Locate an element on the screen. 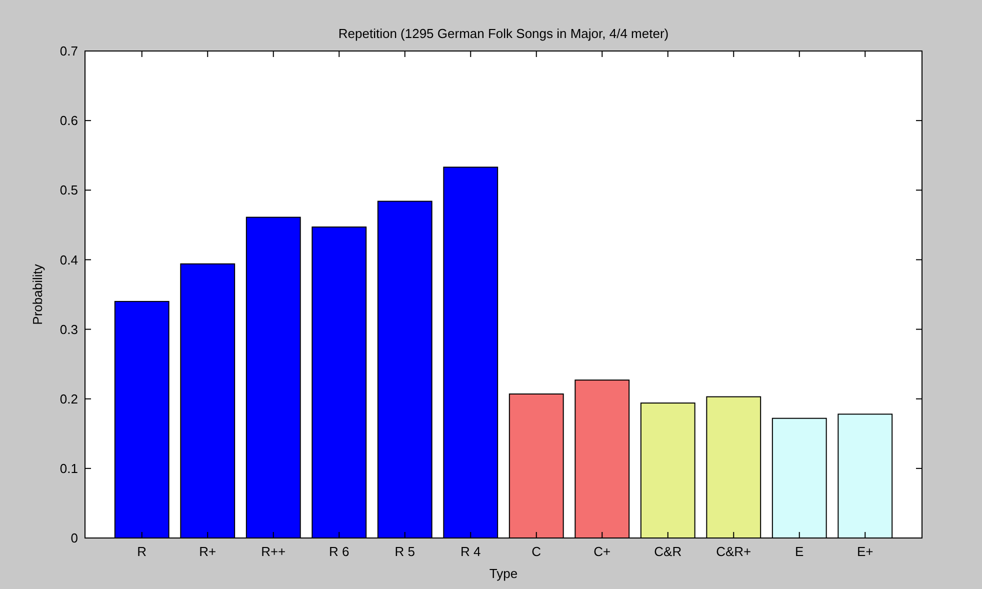  y-tick-label: 0.6 is located at coordinates (69, 120).